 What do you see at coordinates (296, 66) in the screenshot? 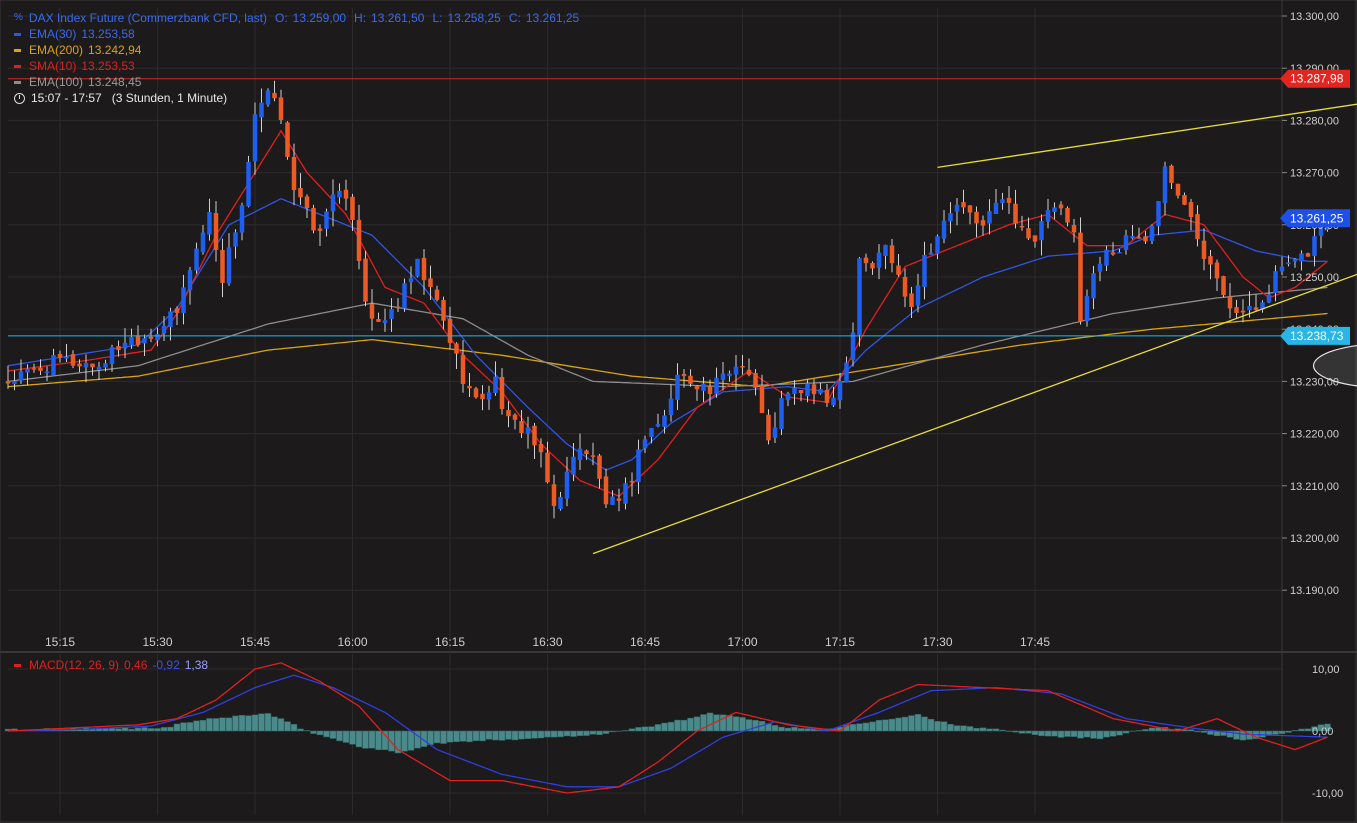
I see `legend-sma10: SMA(10) 13.253,53` at bounding box center [296, 66].